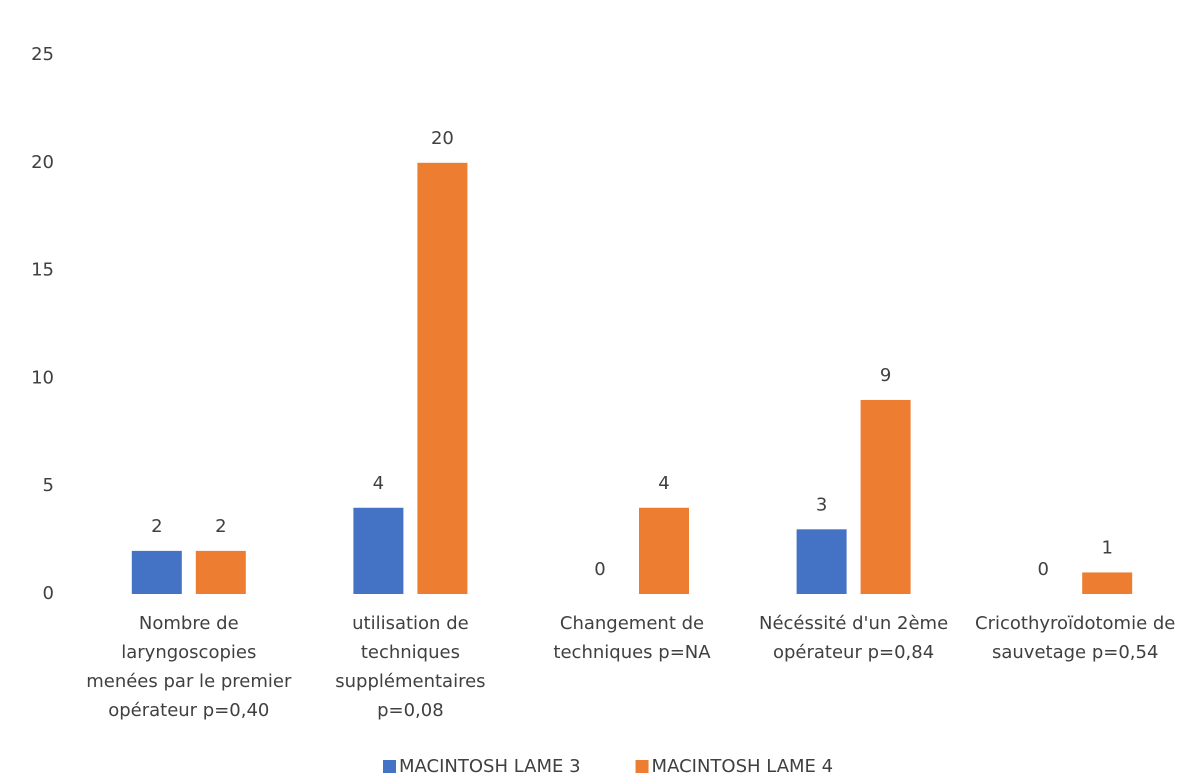 This screenshot has width=1189, height=778. What do you see at coordinates (442, 138) in the screenshot?
I see `data-label: 20` at bounding box center [442, 138].